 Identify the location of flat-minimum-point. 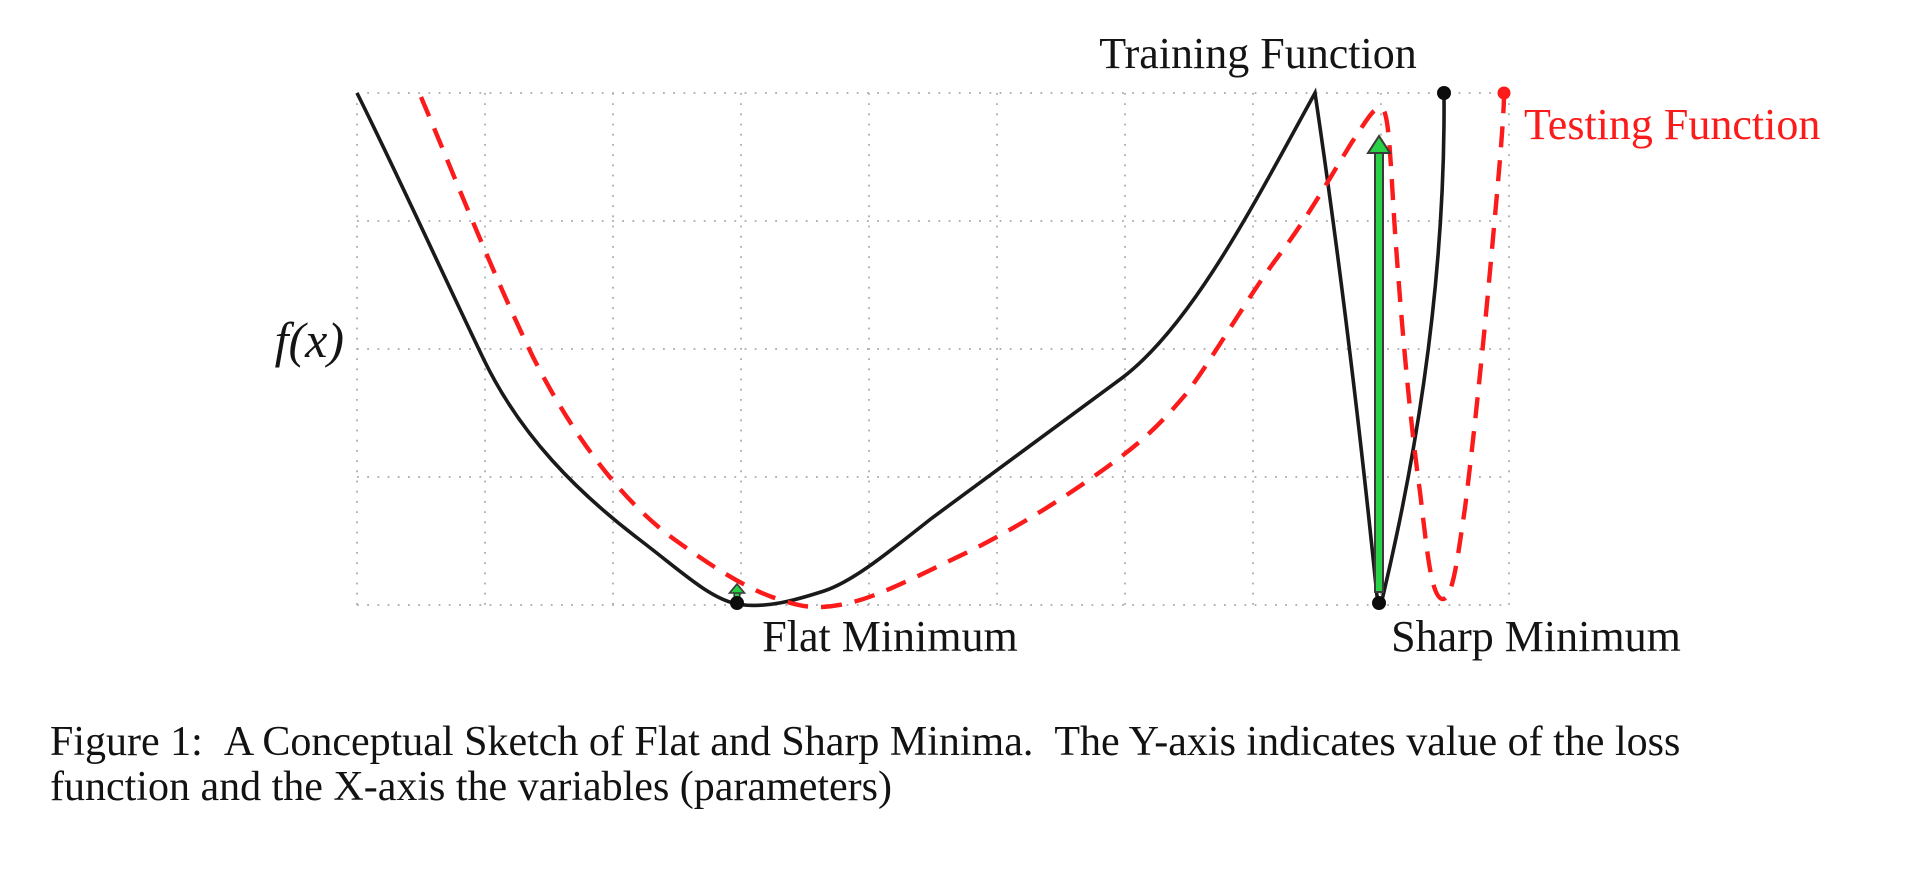
(737, 603).